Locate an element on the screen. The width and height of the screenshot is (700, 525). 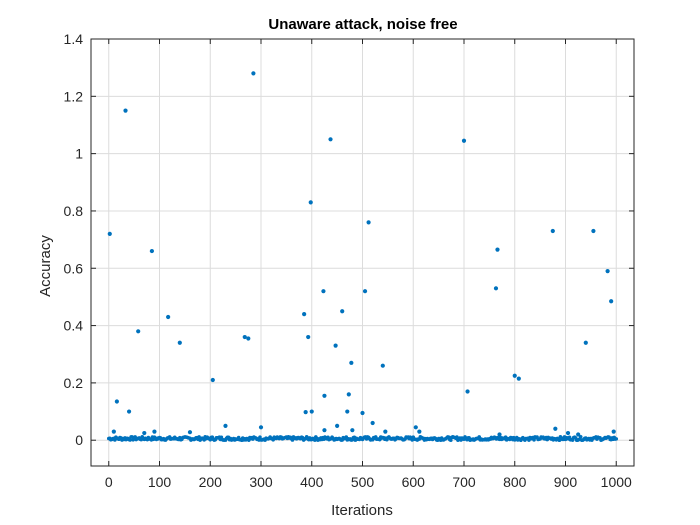
x-tick-label: 200 is located at coordinates (211, 482).